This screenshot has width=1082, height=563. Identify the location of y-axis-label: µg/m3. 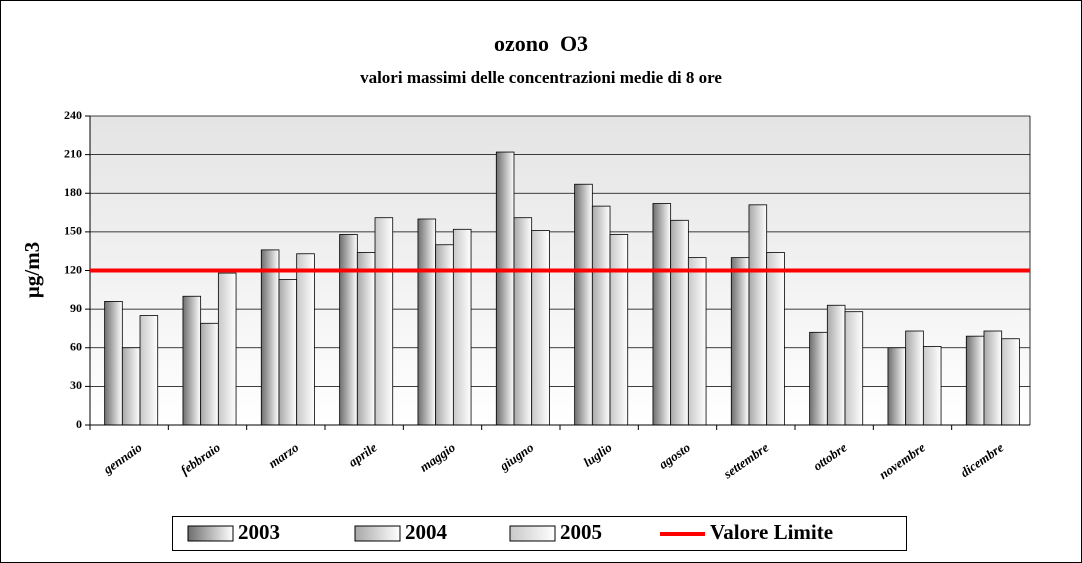
(32, 270).